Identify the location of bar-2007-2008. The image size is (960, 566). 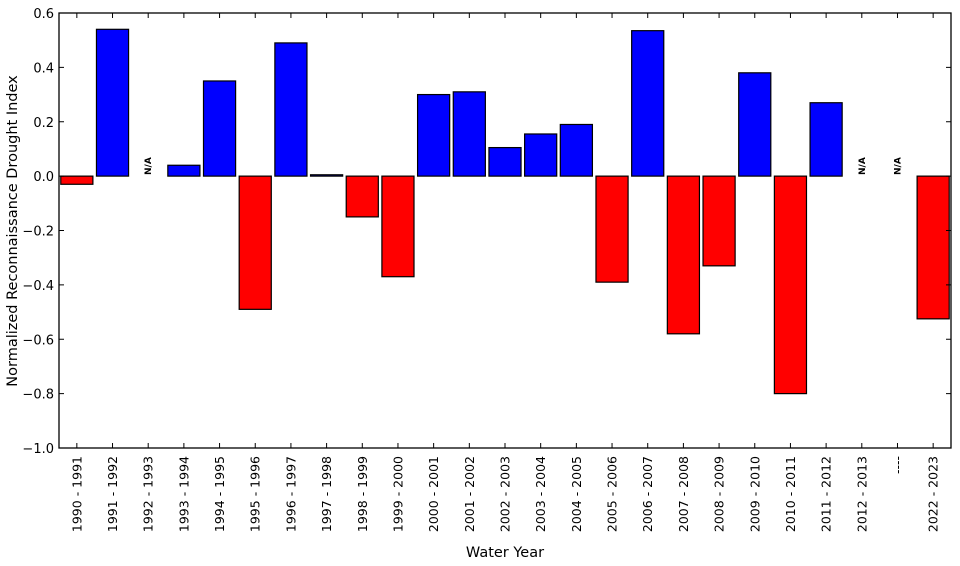
(683, 255).